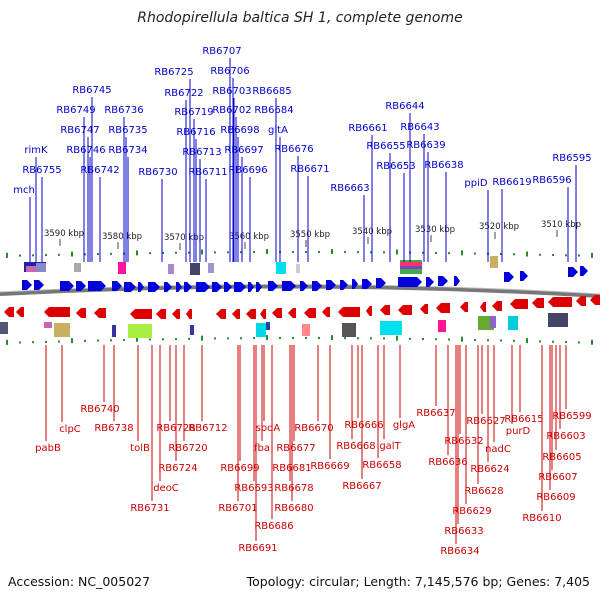 This screenshot has height=600, width=600. Describe the element at coordinates (257, 548) in the screenshot. I see `gene-label: RB6691` at that location.